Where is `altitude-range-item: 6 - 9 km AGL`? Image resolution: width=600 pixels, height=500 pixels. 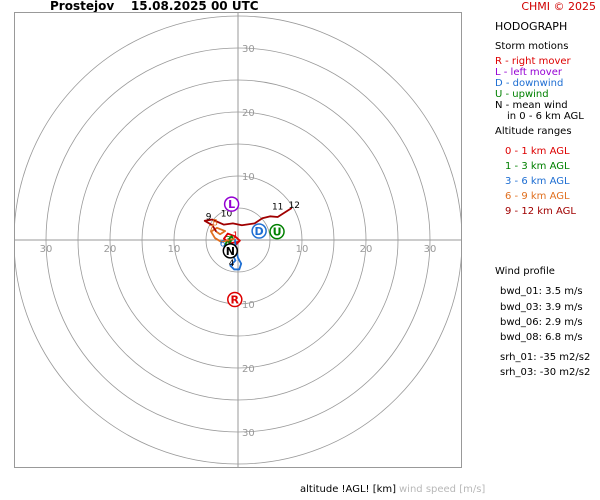
altitude-range-item: 6 - 9 km AGL is located at coordinates (537, 196).